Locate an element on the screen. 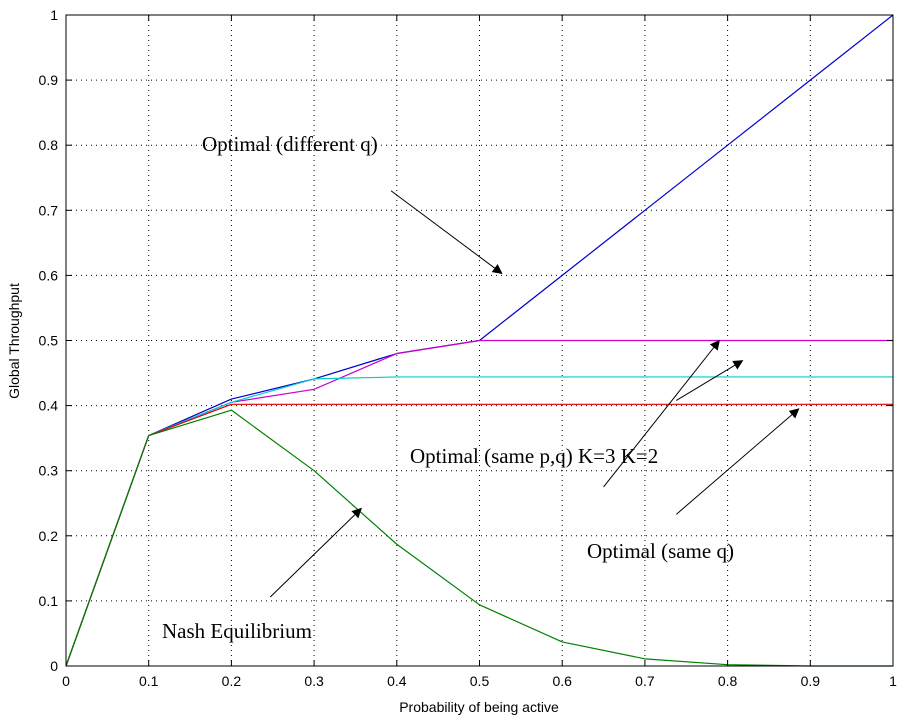 This screenshot has height=719, width=902. annotation-optimal-different-q: Optimal (different q) is located at coordinates (290, 144).